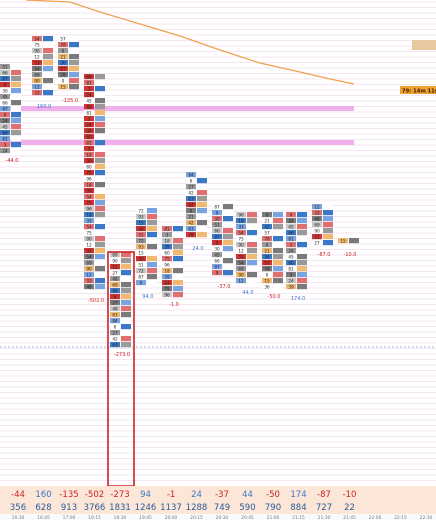 The height and width of the screenshot is (520, 436). Describe the element at coordinates (63, 86) in the screenshot. I see `footprint-cell-value: 15` at that location.